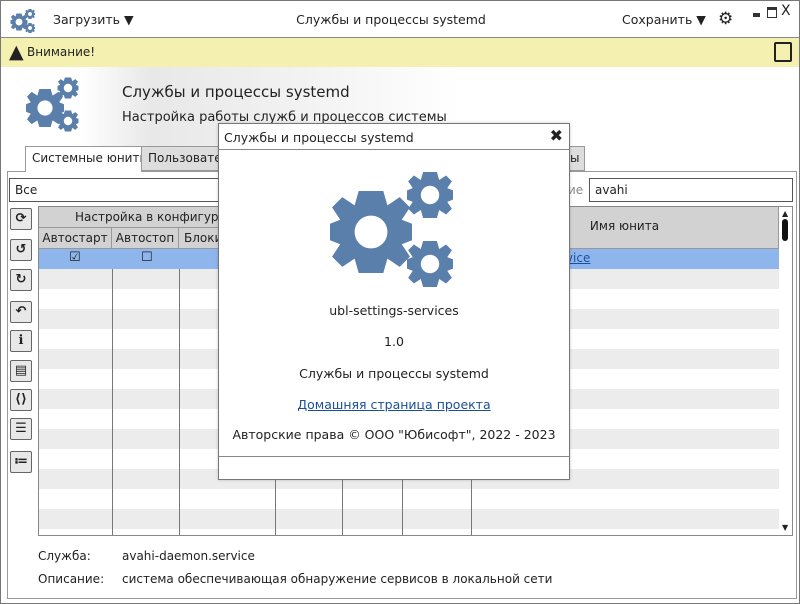  What do you see at coordinates (785, 230) in the screenshot?
I see `scrollbar-thumb` at bounding box center [785, 230].